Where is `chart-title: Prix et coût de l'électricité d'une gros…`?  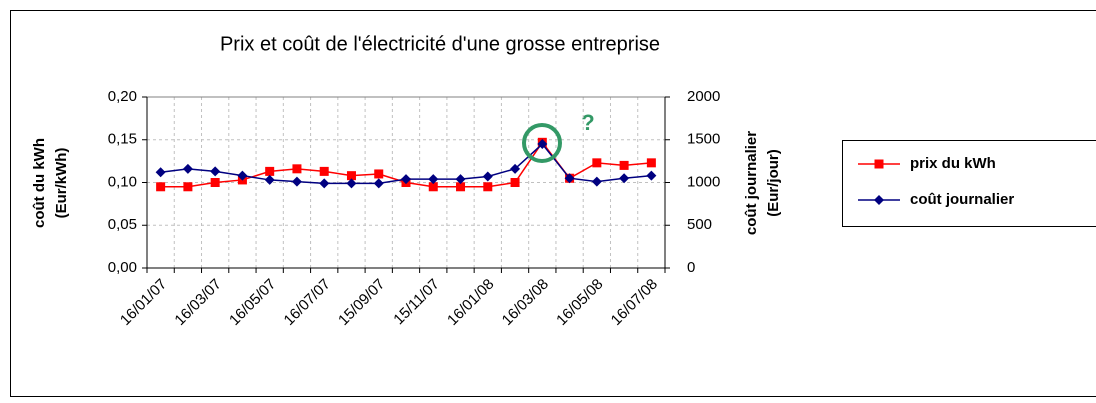
chart-title: Prix et coût de l'électricité d'une gros… is located at coordinates (440, 44).